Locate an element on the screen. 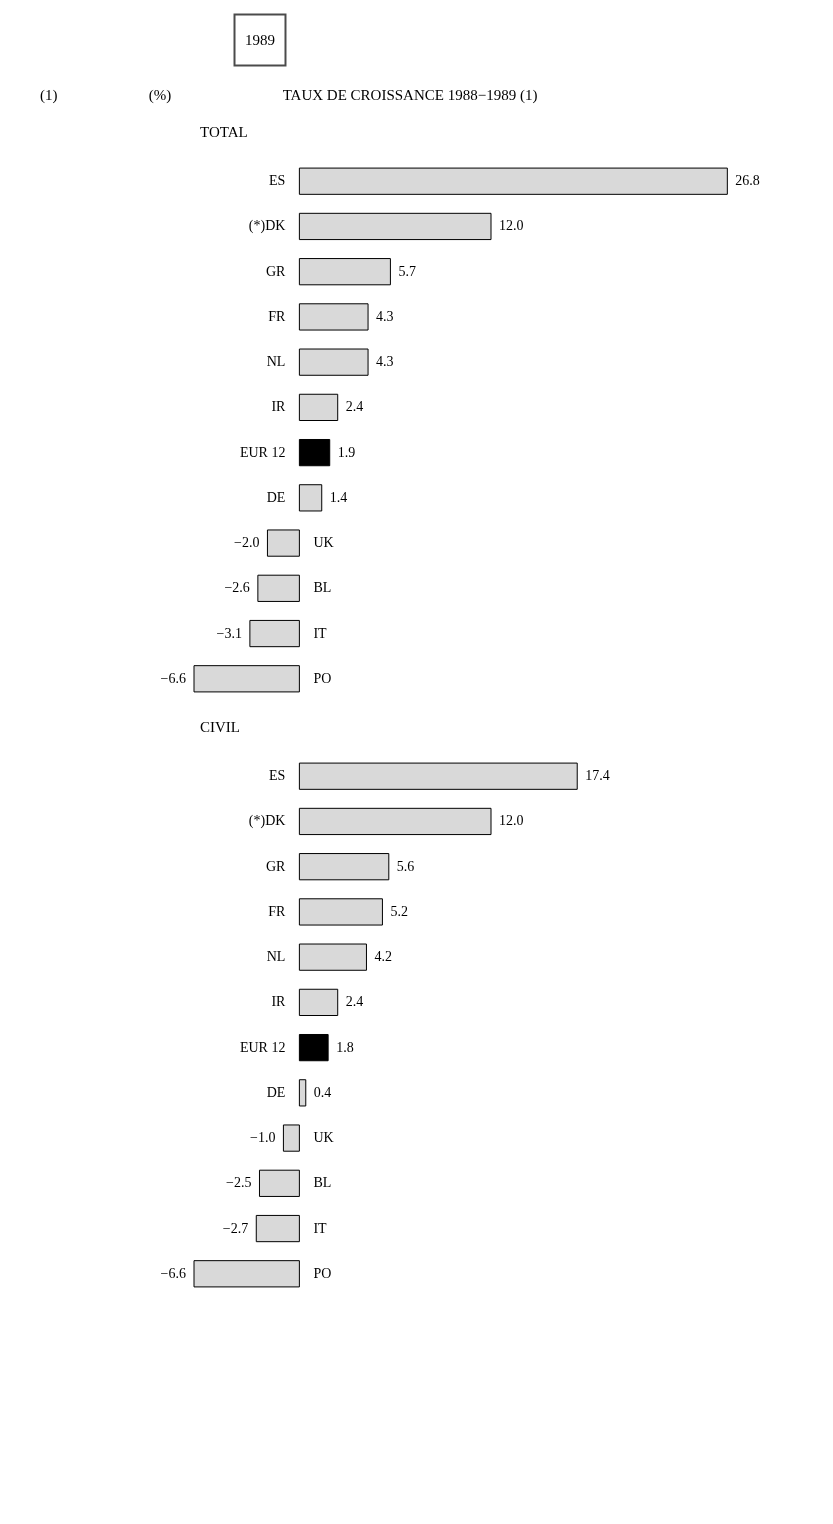  chart-title: TOTAL is located at coordinates (224, 132).